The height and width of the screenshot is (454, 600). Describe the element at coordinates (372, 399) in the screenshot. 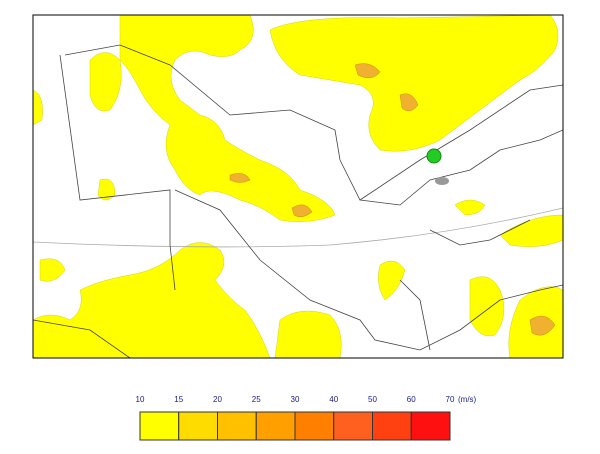

I see `legend-tick-label: 50` at that location.